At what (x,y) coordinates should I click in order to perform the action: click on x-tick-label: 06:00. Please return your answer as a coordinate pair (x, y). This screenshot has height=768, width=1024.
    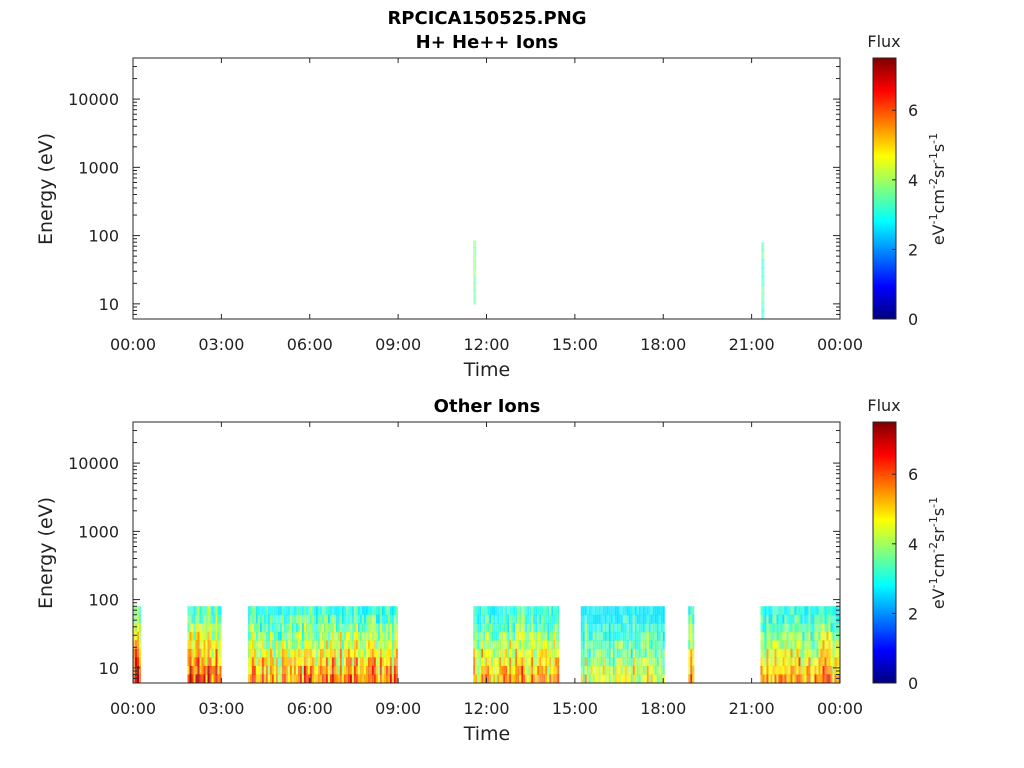
    Looking at the image, I should click on (310, 344).